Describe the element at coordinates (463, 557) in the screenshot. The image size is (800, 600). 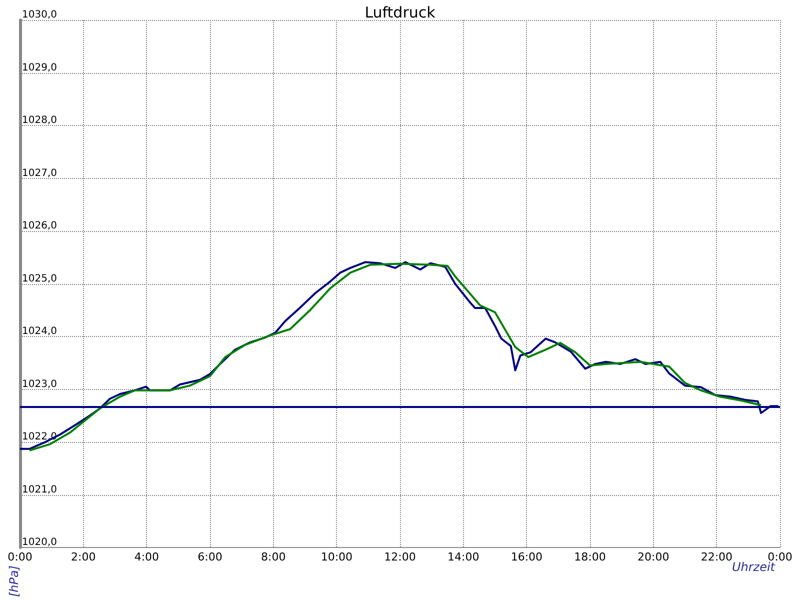
I see `x-tick-label: 14:00` at that location.